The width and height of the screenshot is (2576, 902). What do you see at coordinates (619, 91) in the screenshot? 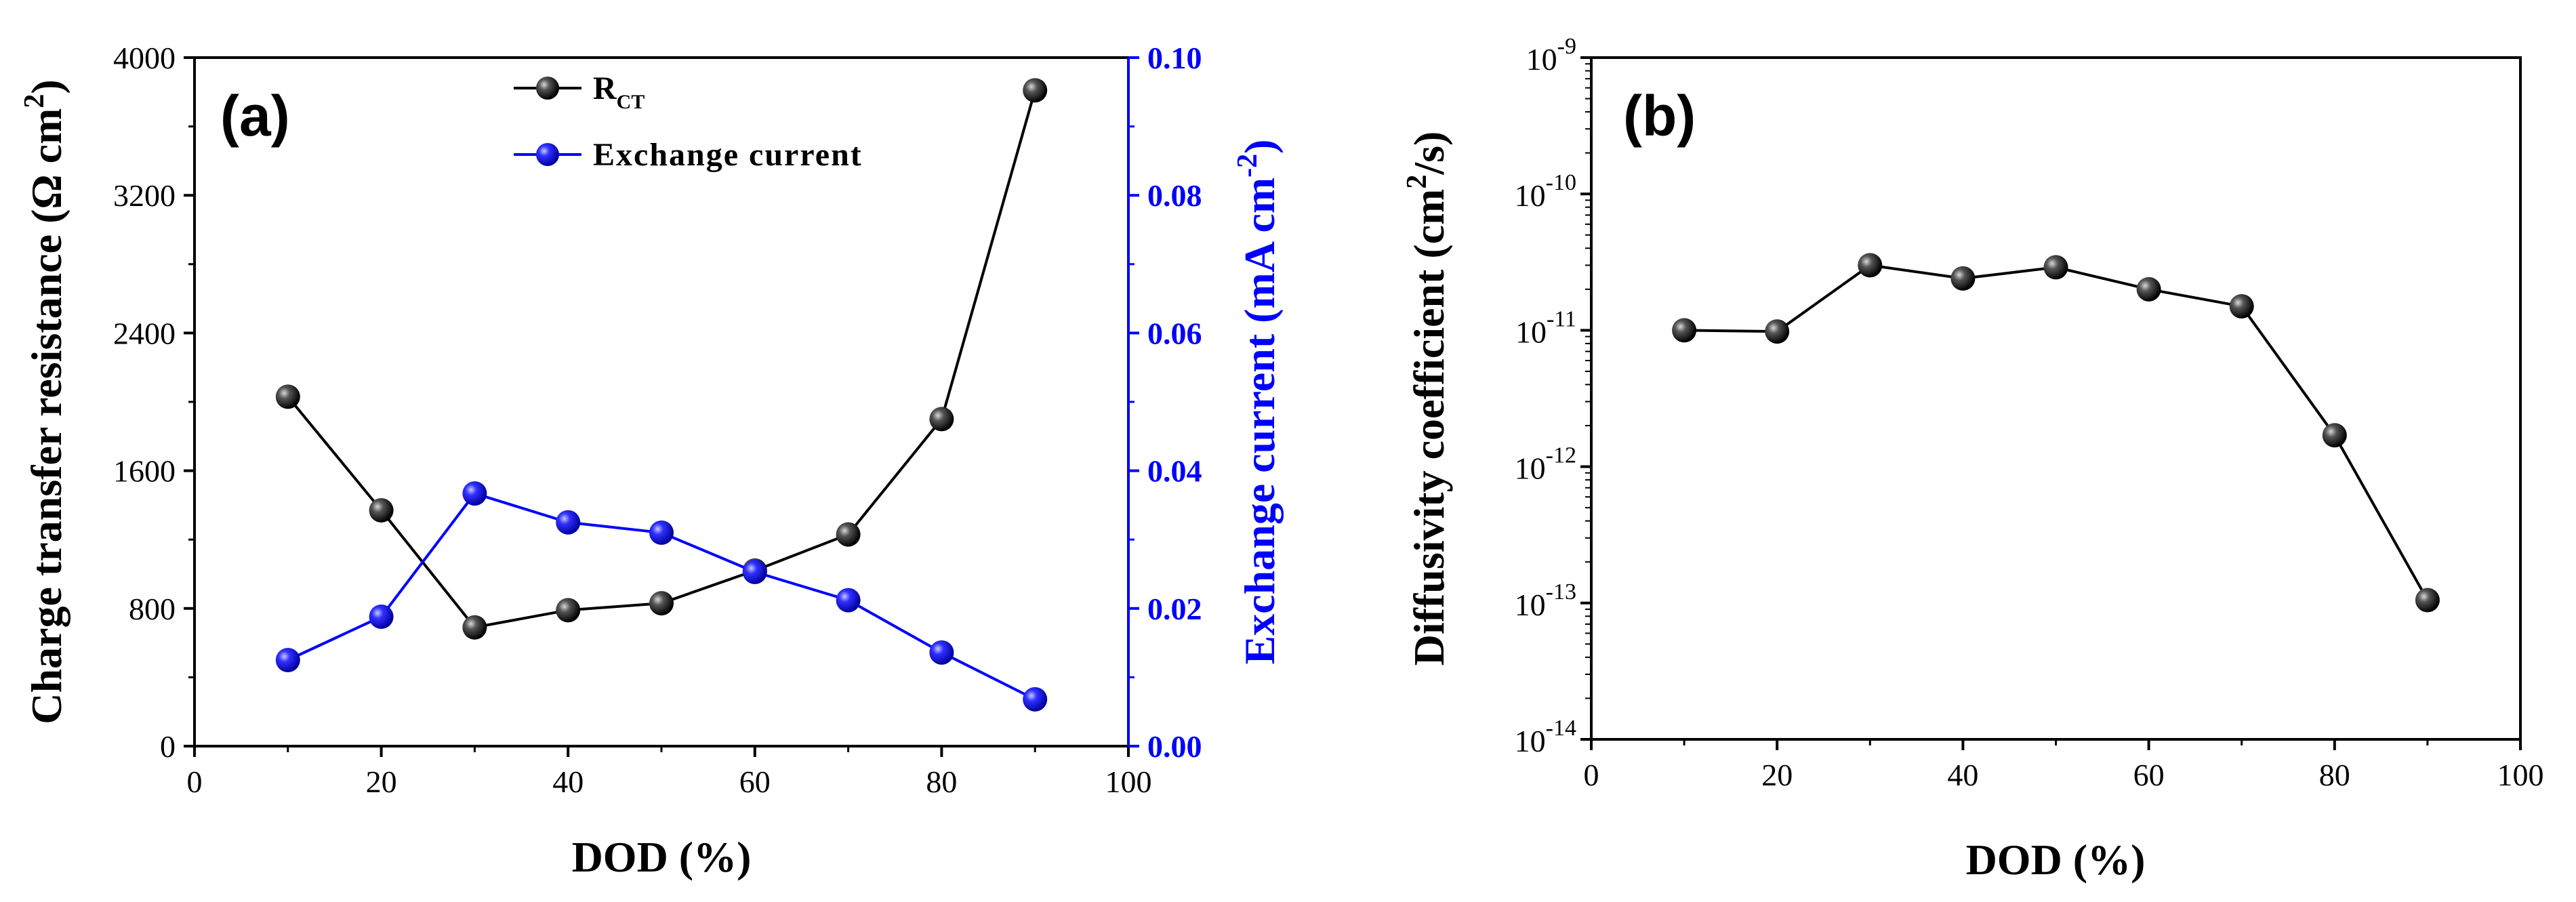
I see `legend-label-rct: RCT` at bounding box center [619, 91].